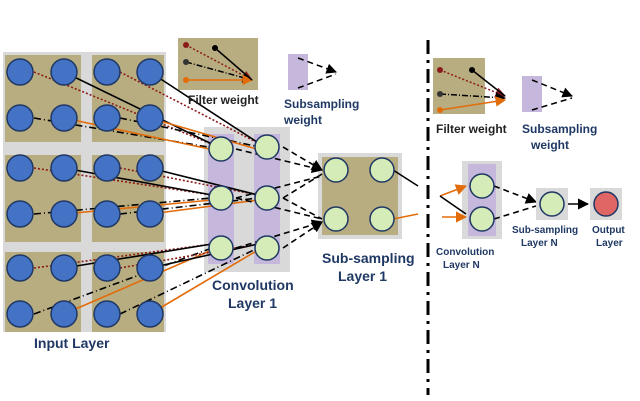  What do you see at coordinates (545, 230) in the screenshot?
I see `subsampling-layer-n-label-line1: Sub-sampling` at bounding box center [545, 230].